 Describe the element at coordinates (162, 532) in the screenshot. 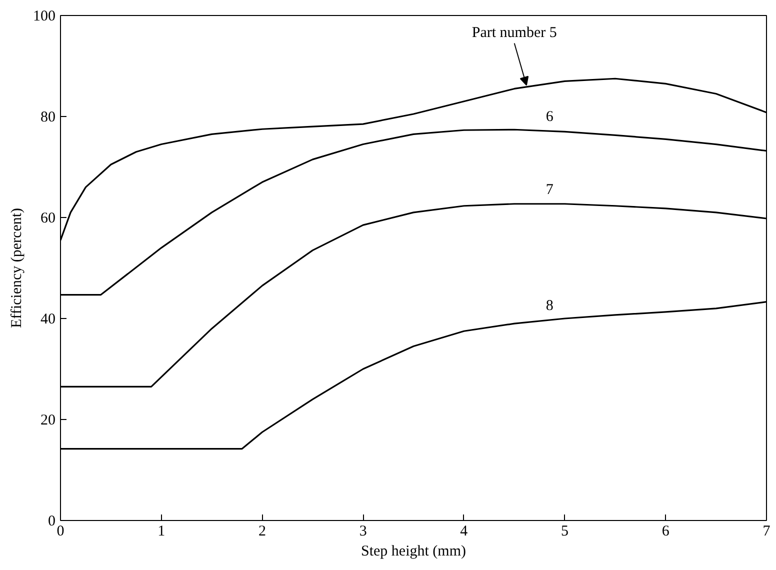

I see `x-tick-label: 1` at that location.